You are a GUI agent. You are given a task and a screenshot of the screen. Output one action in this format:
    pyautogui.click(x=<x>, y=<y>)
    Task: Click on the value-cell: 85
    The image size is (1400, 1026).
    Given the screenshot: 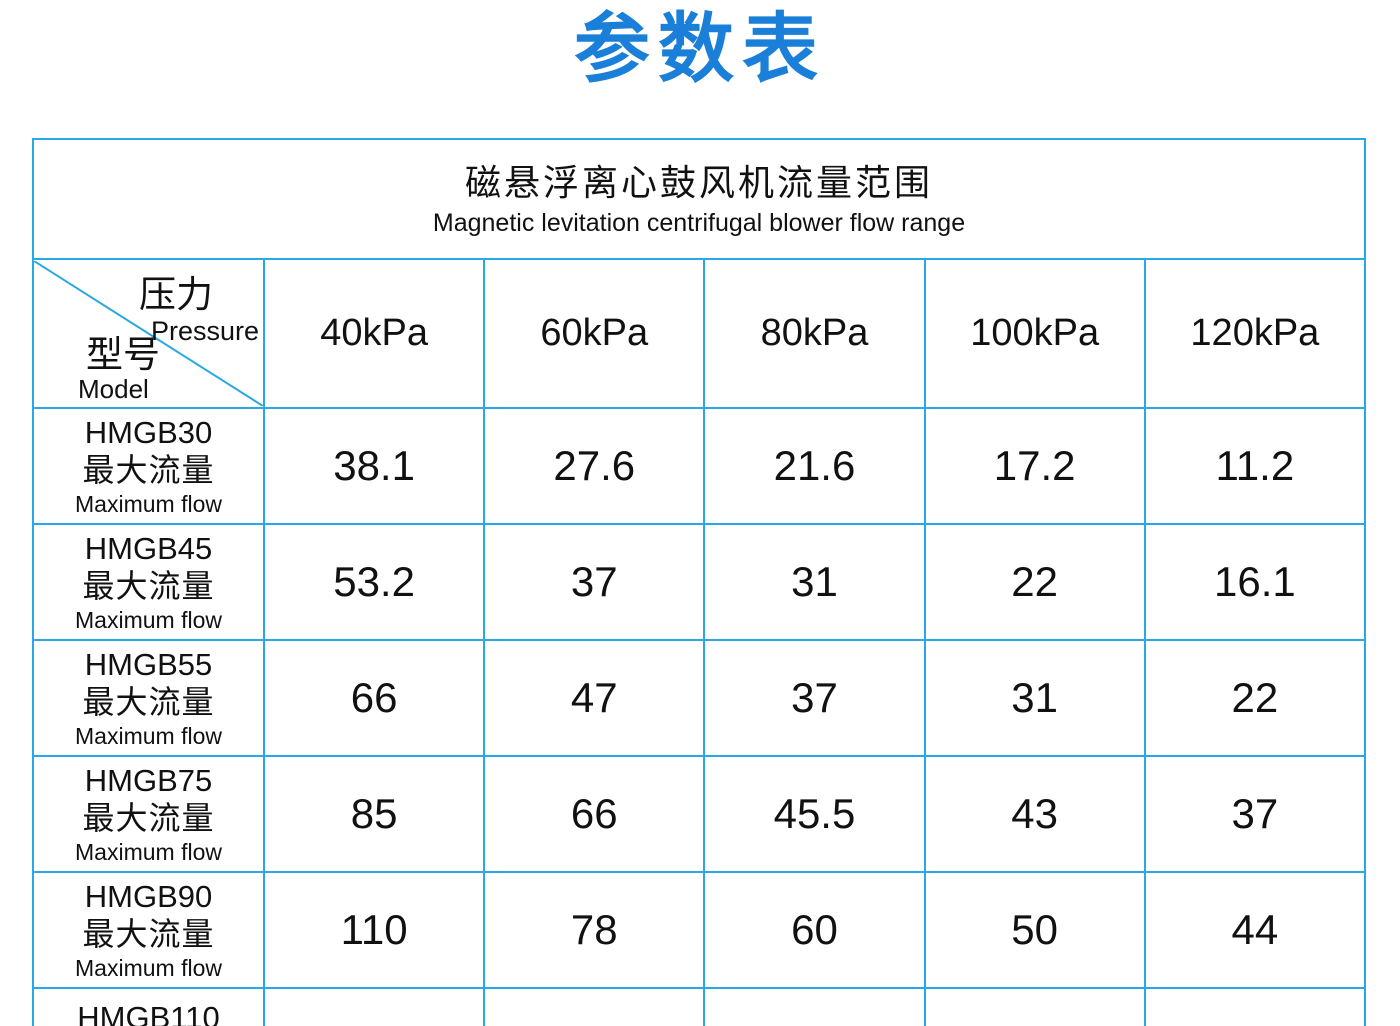 What is the action you would take?
    pyautogui.click(x=374, y=814)
    